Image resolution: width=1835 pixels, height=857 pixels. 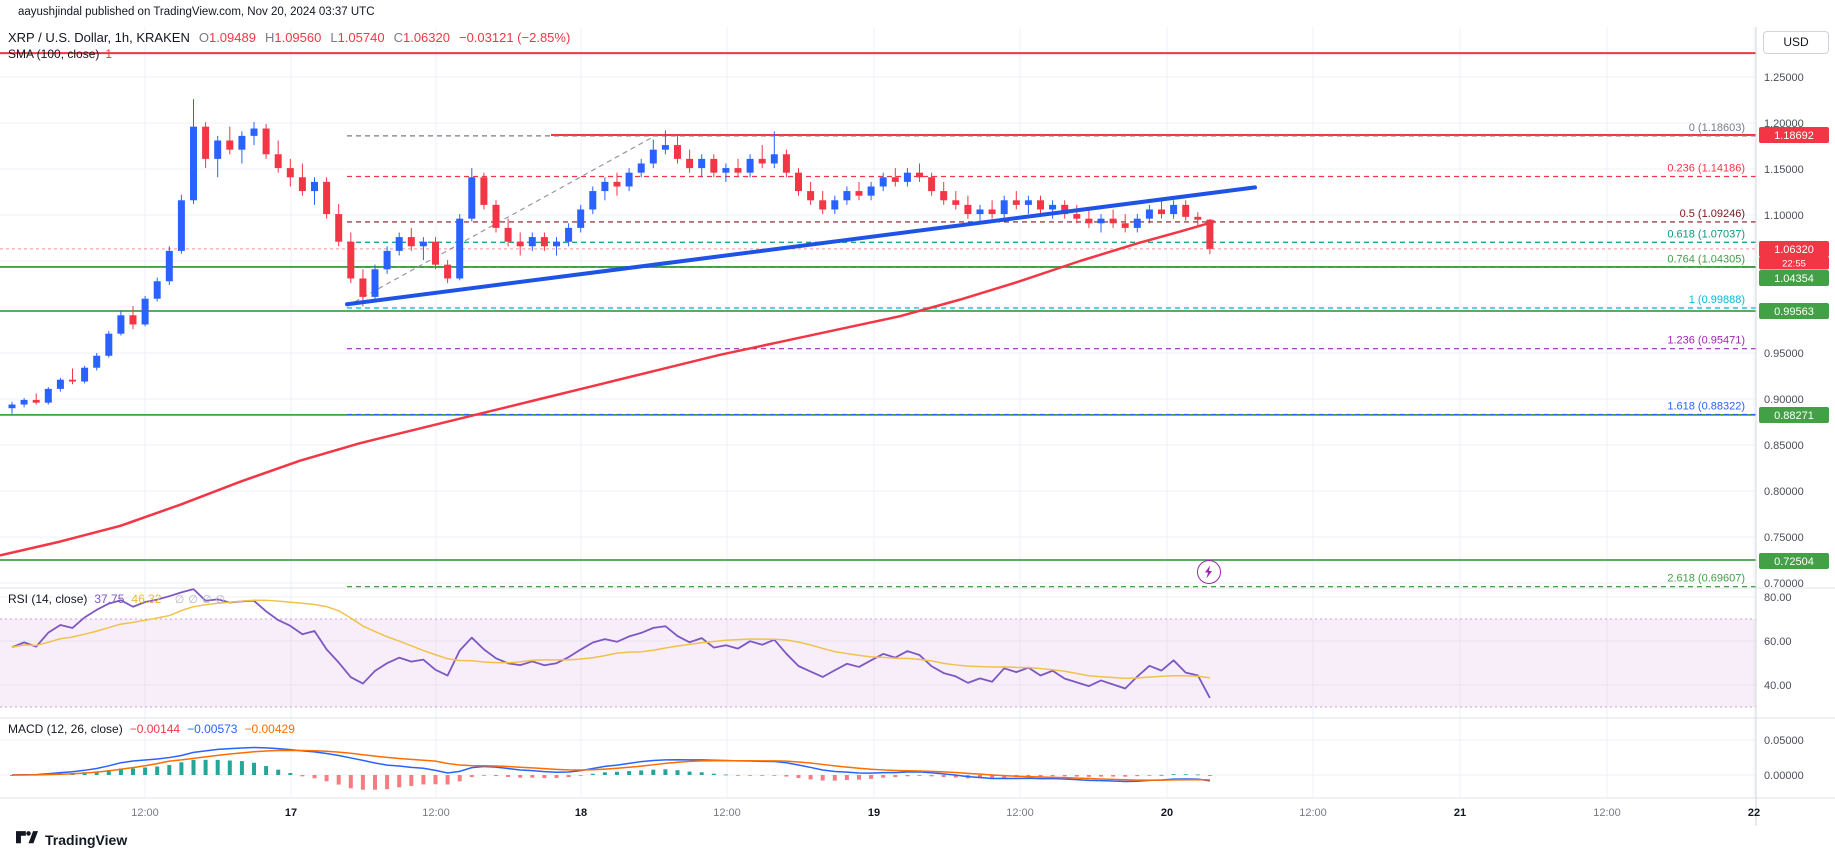 I want to click on time-axis-label: 12:00, so click(x=727, y=813).